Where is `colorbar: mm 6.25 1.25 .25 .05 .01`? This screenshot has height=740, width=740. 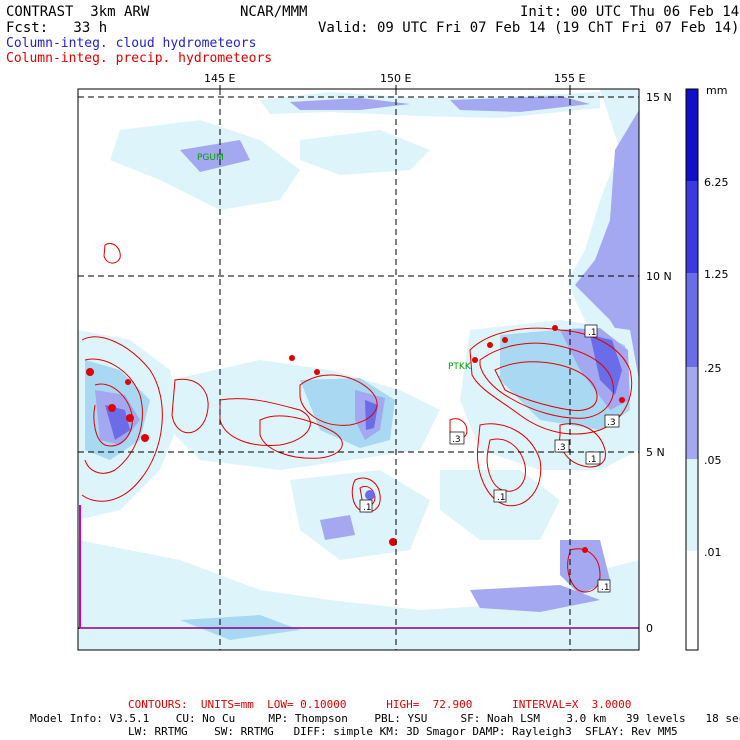
colorbar: mm 6.25 1.25 .25 .05 .01 is located at coordinates (707, 367).